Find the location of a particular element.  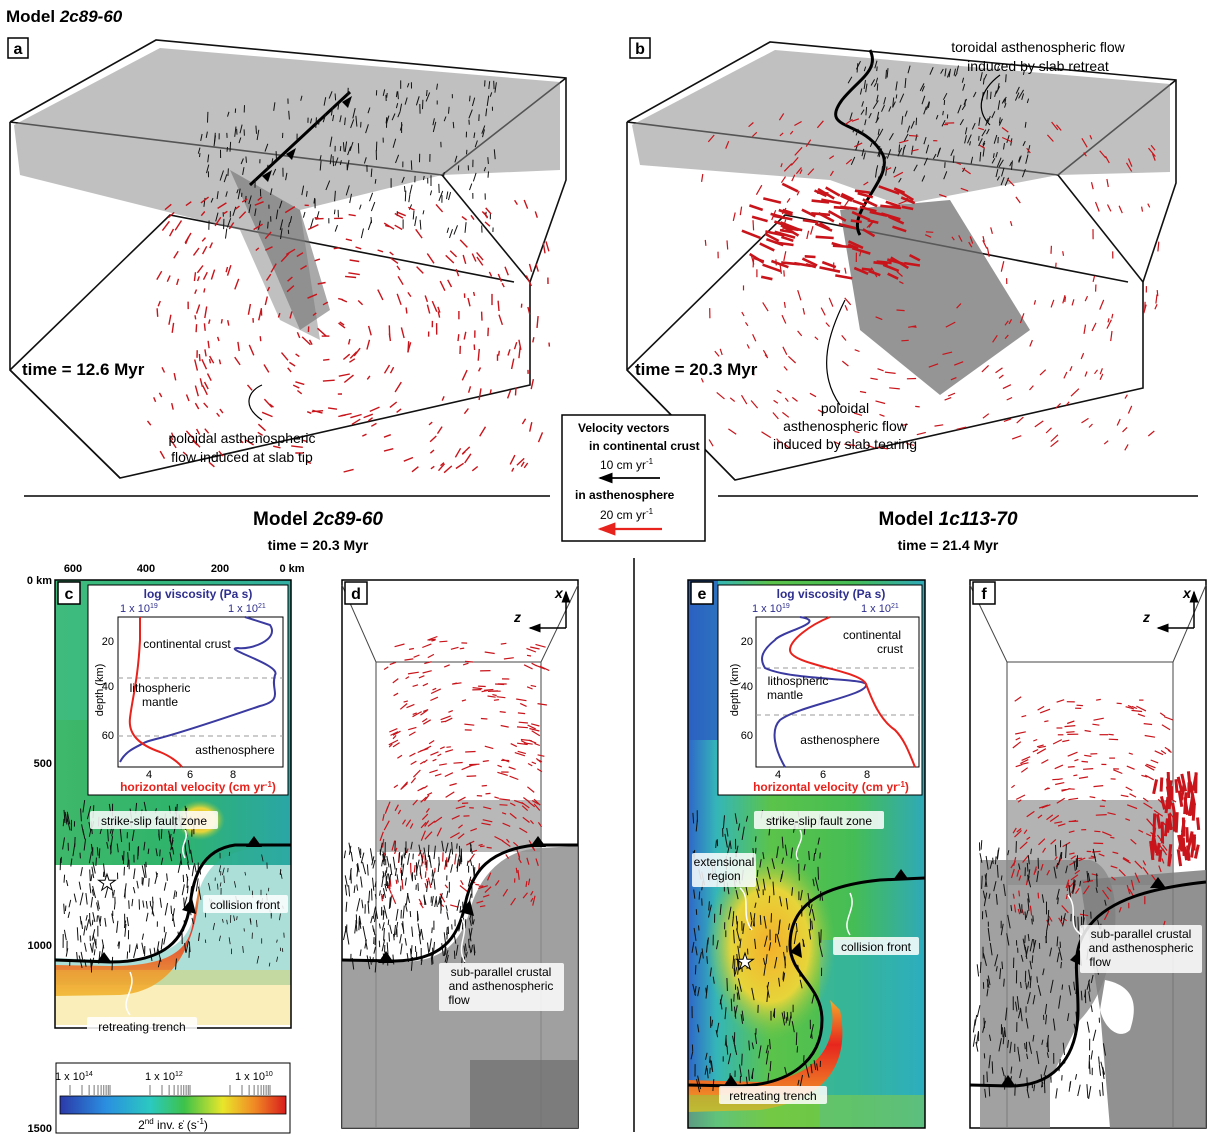

colorbar-gradient is located at coordinates (173, 1105).